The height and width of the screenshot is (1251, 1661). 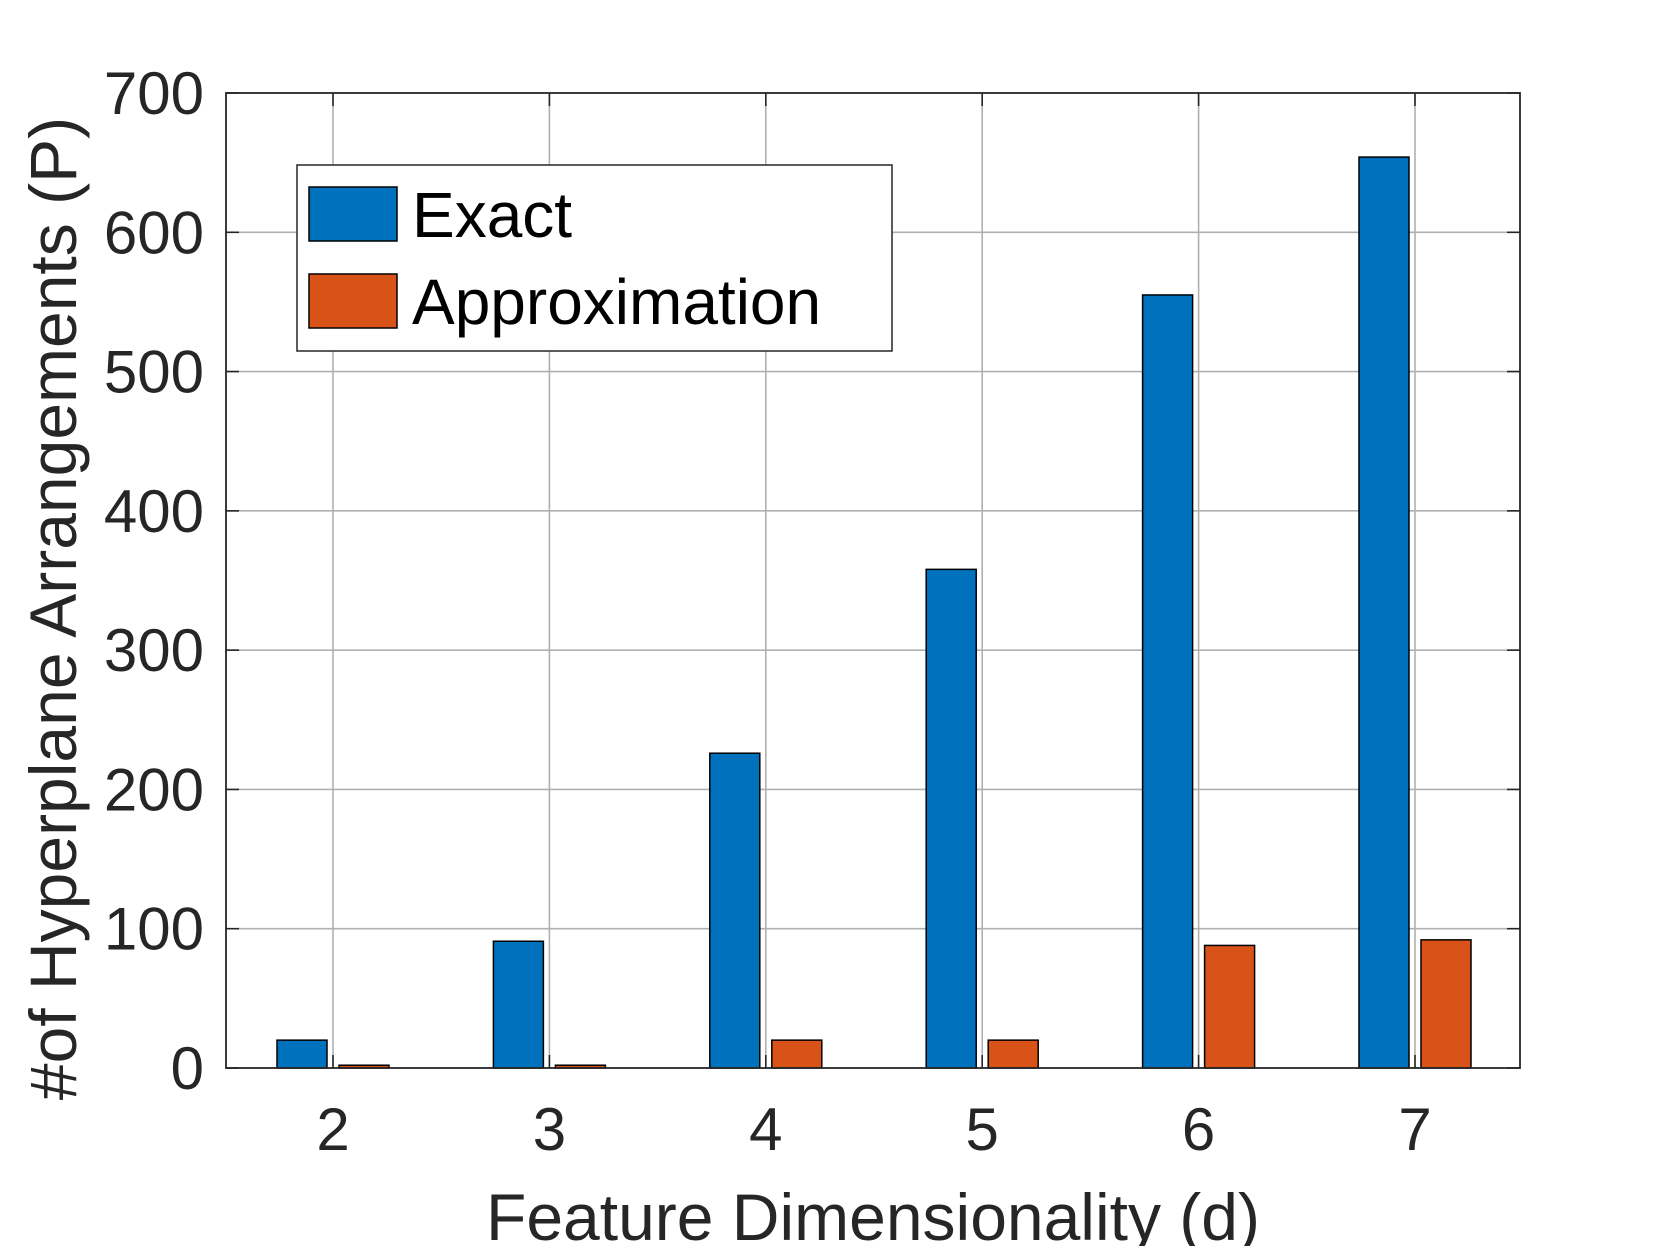 I want to click on y-tick-label: 200, so click(x=154, y=789).